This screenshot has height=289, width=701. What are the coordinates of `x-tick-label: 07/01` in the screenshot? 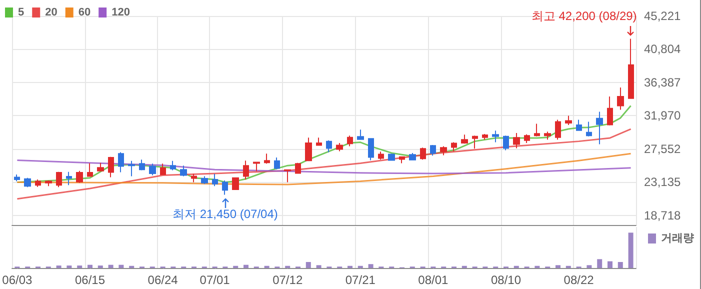 It's located at (215, 280).